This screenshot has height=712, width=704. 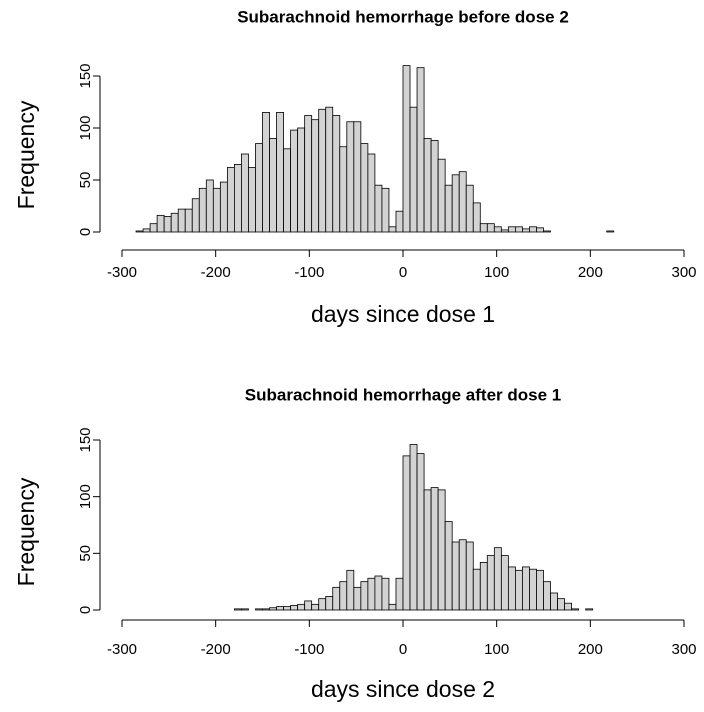 What do you see at coordinates (403, 689) in the screenshot?
I see `x-axis-label: days since dose 2` at bounding box center [403, 689].